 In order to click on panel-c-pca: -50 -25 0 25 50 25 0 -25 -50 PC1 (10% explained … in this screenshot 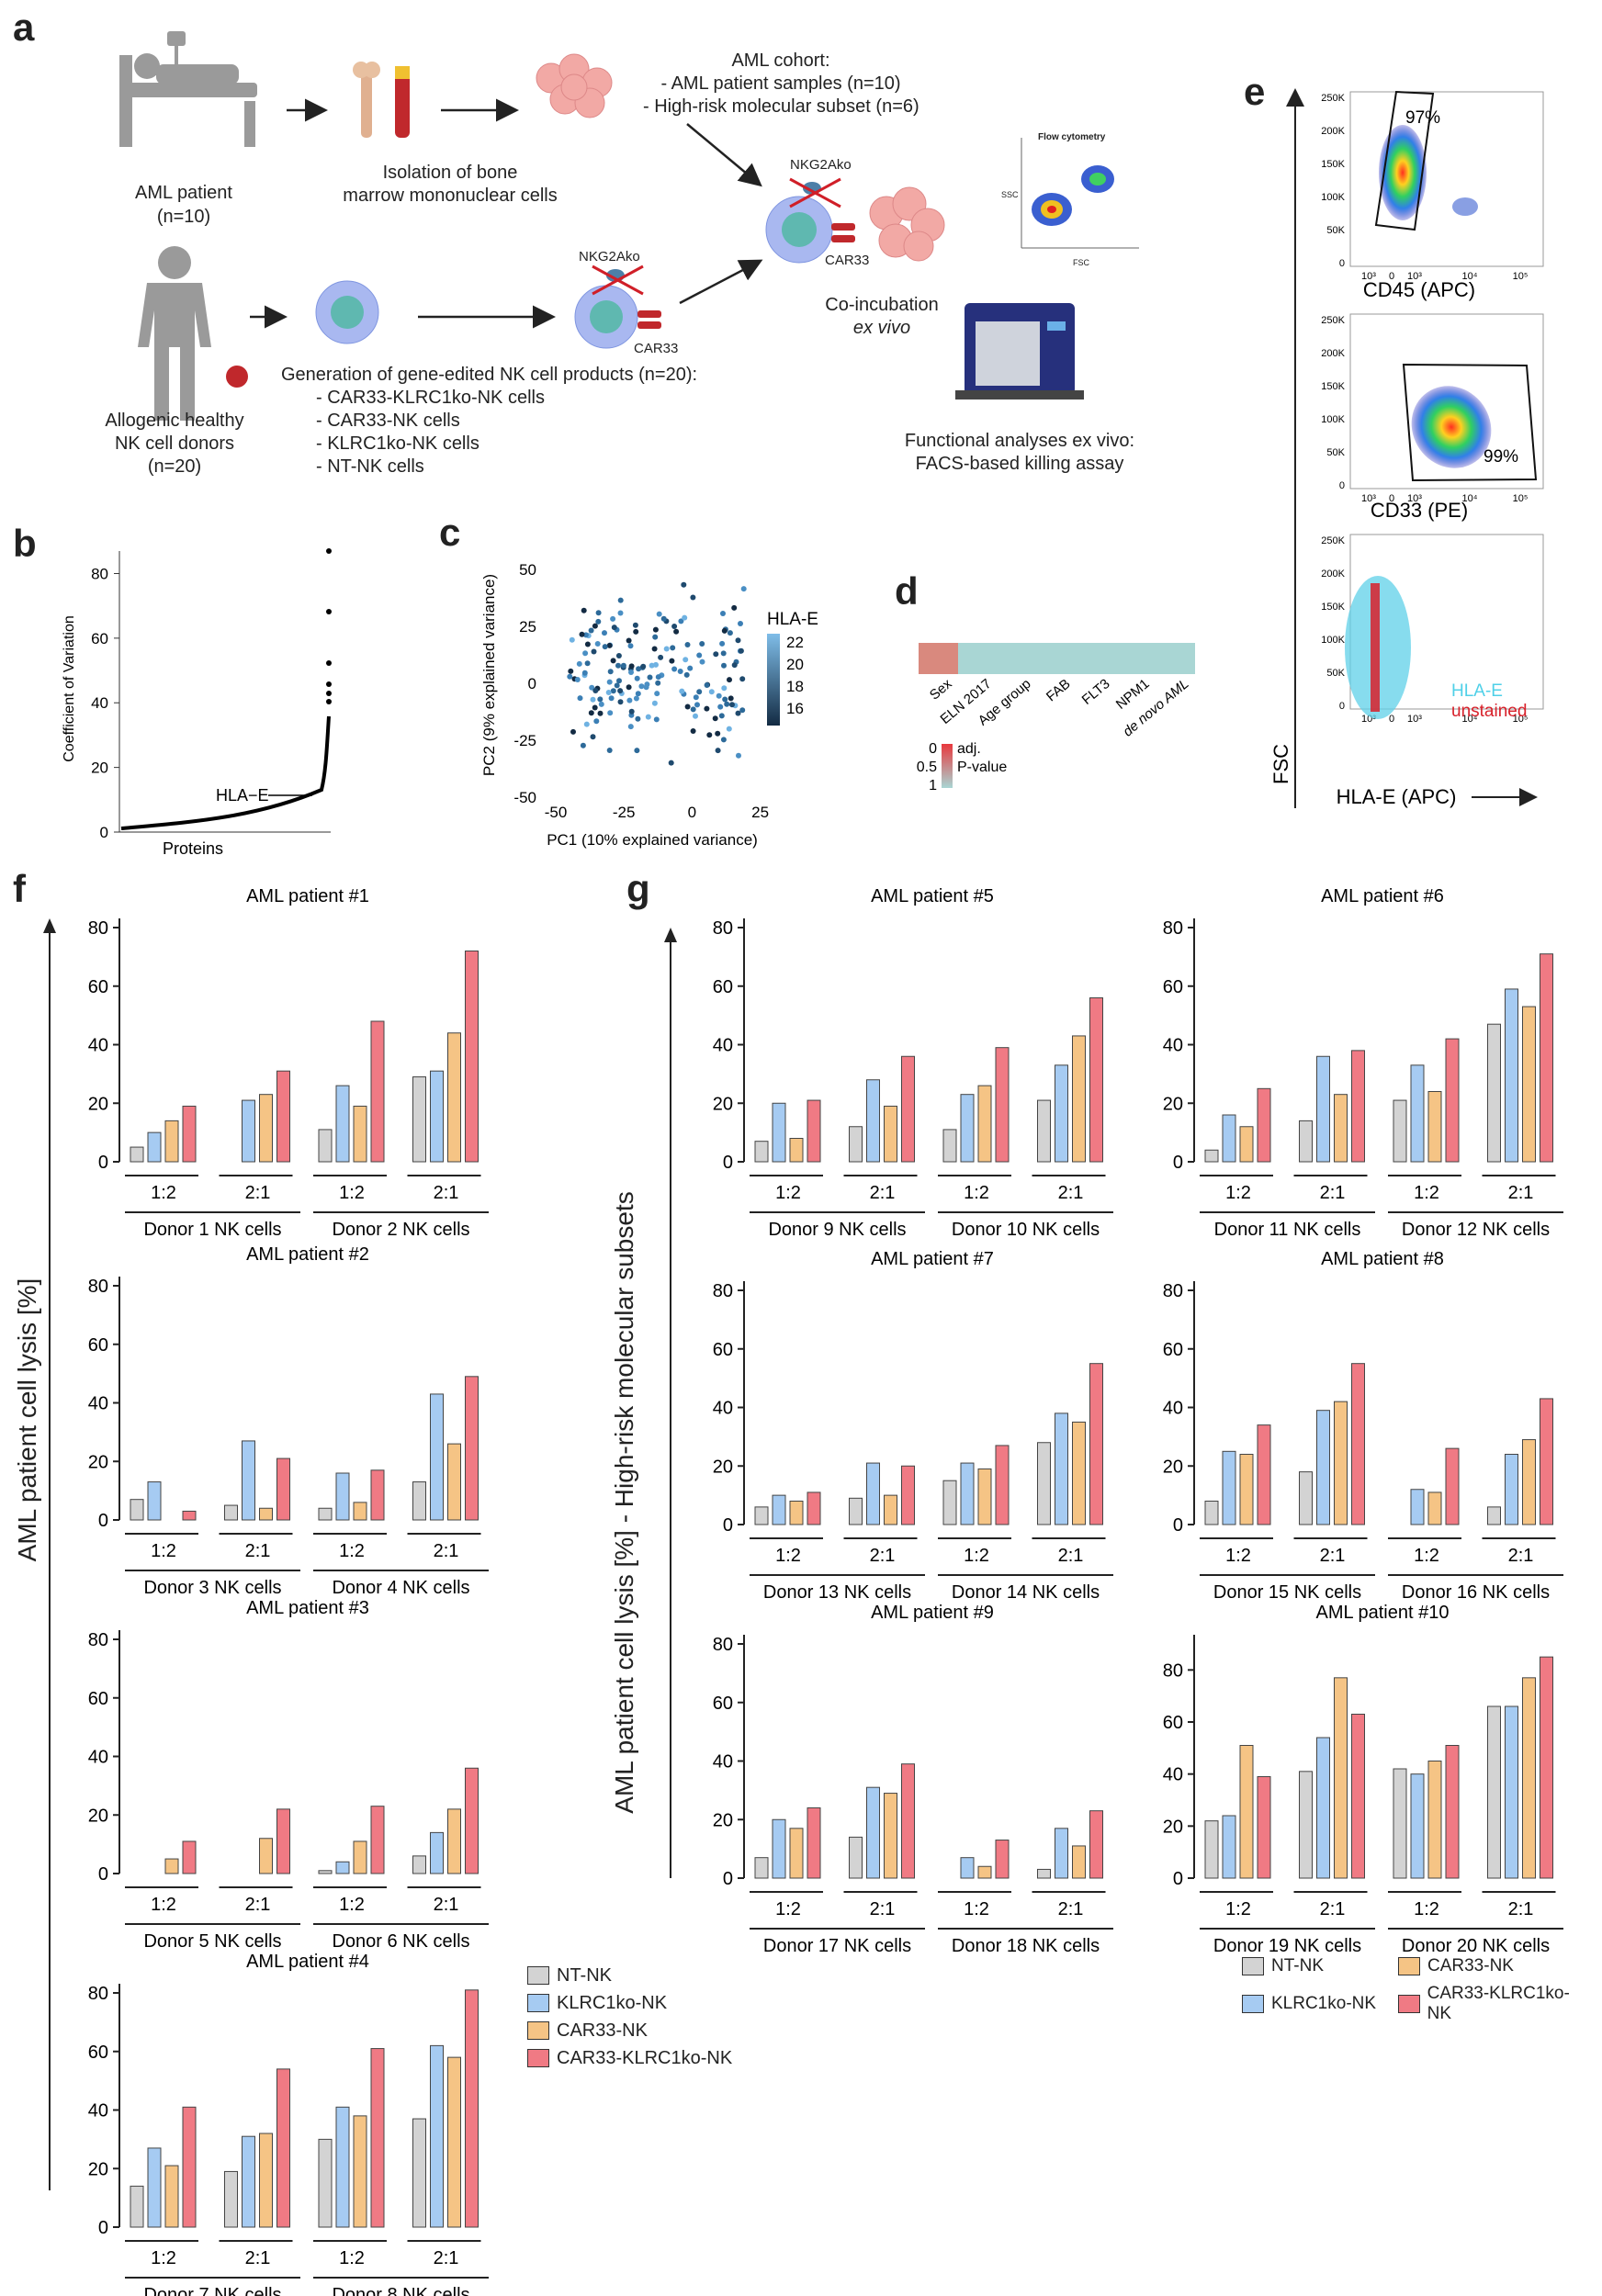, I will do `click(649, 700)`.